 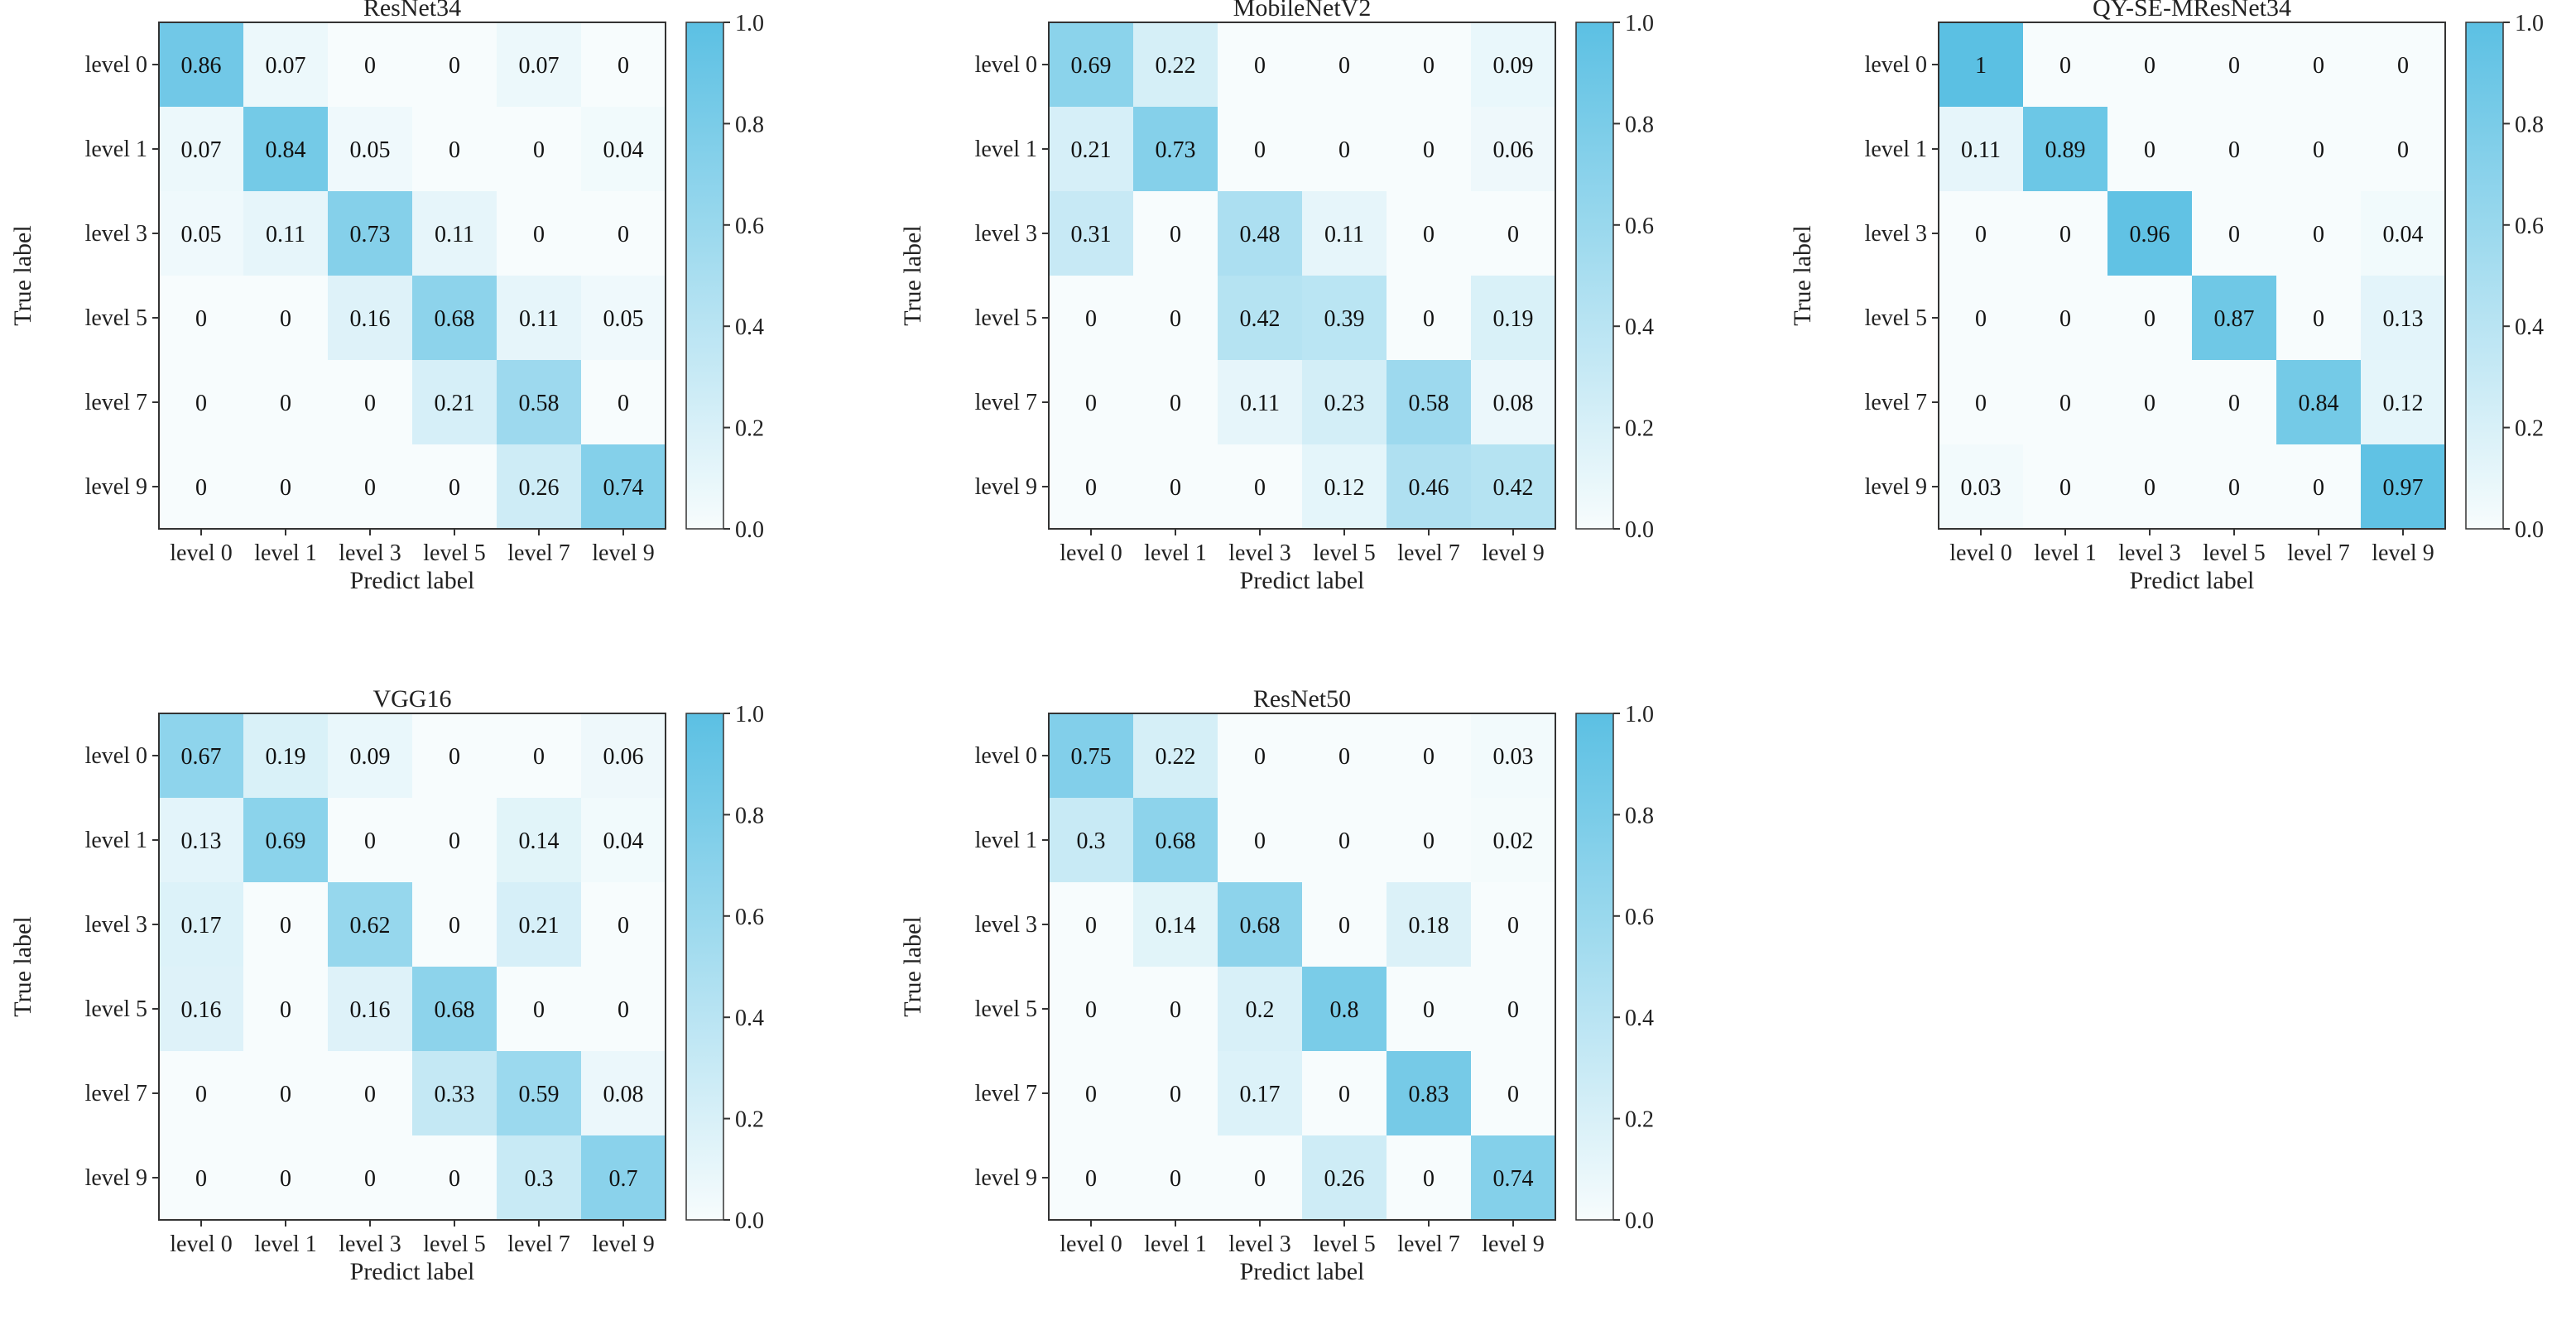 What do you see at coordinates (370, 1010) in the screenshot?
I see `cell-value-label: 0.16` at bounding box center [370, 1010].